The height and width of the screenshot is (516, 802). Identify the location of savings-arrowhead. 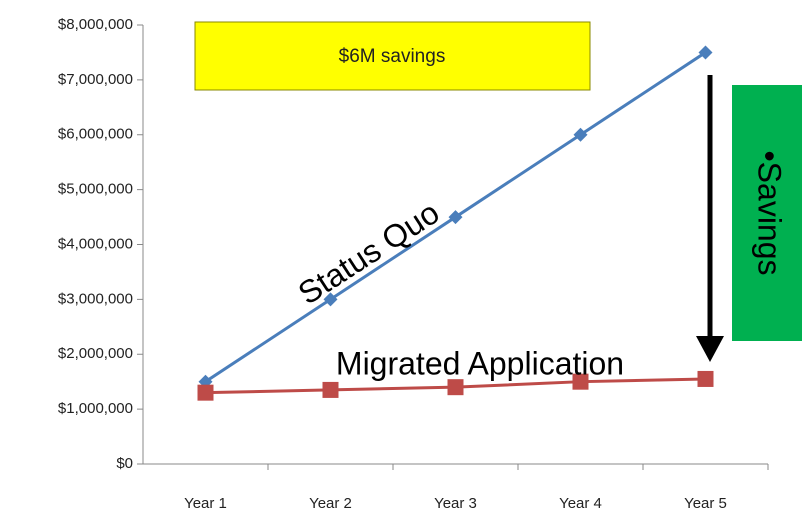
(710, 349).